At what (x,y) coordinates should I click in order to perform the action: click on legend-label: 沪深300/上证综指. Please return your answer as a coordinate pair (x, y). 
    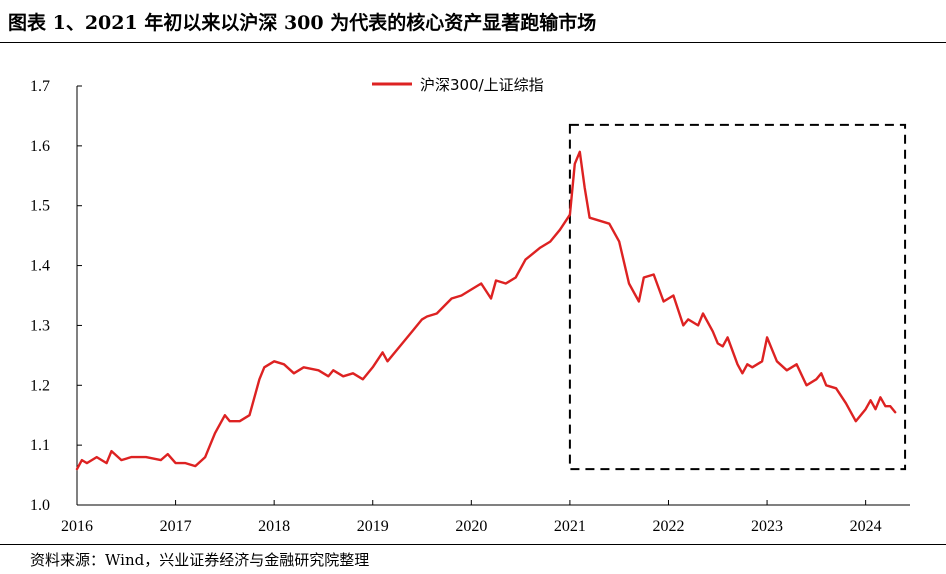
    Looking at the image, I should click on (482, 85).